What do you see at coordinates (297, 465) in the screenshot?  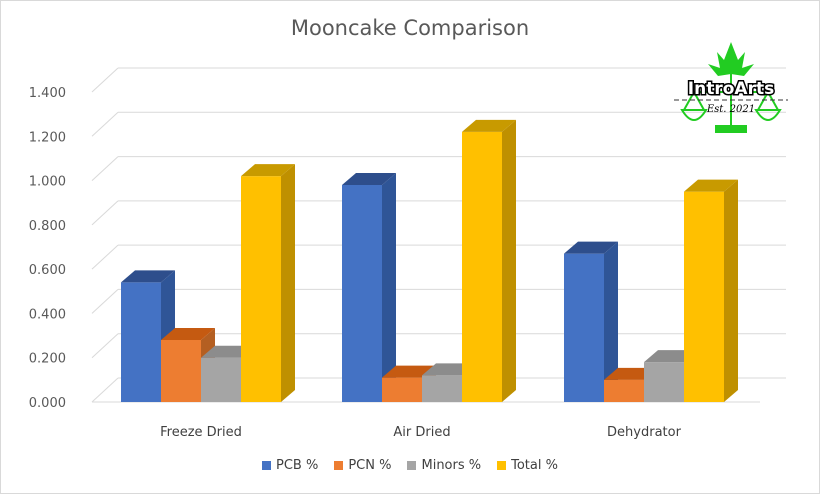 I see `legend-label: PCB %` at bounding box center [297, 465].